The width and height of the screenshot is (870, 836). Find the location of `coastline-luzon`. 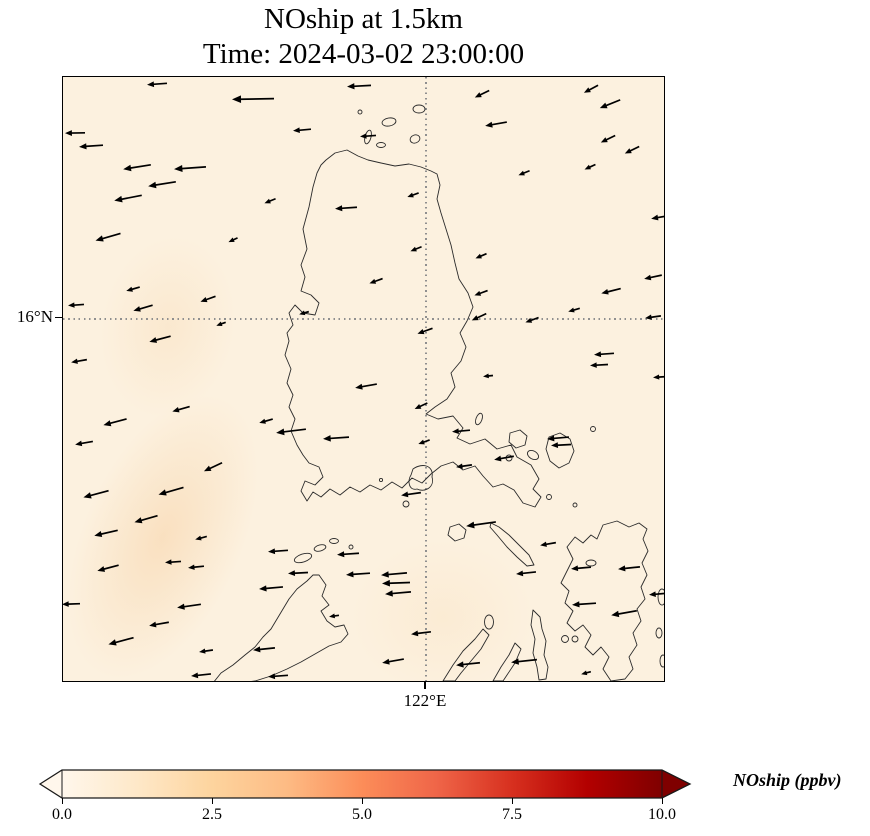

coastline-luzon is located at coordinates (413, 328).